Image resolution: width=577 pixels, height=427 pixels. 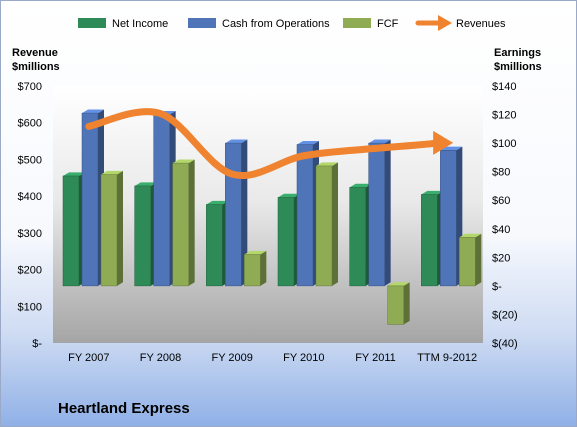 I want to click on left-tick-label: $400, so click(x=30, y=197).